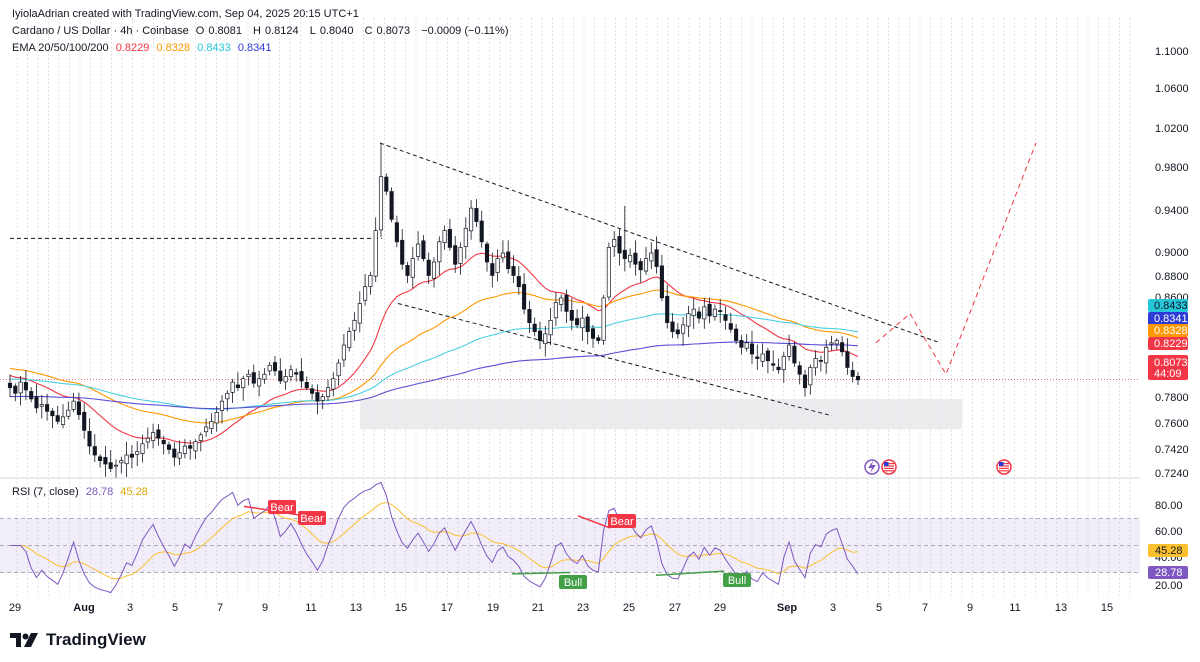 The width and height of the screenshot is (1200, 662). What do you see at coordinates (220, 608) in the screenshot?
I see `time-tick: 7` at bounding box center [220, 608].